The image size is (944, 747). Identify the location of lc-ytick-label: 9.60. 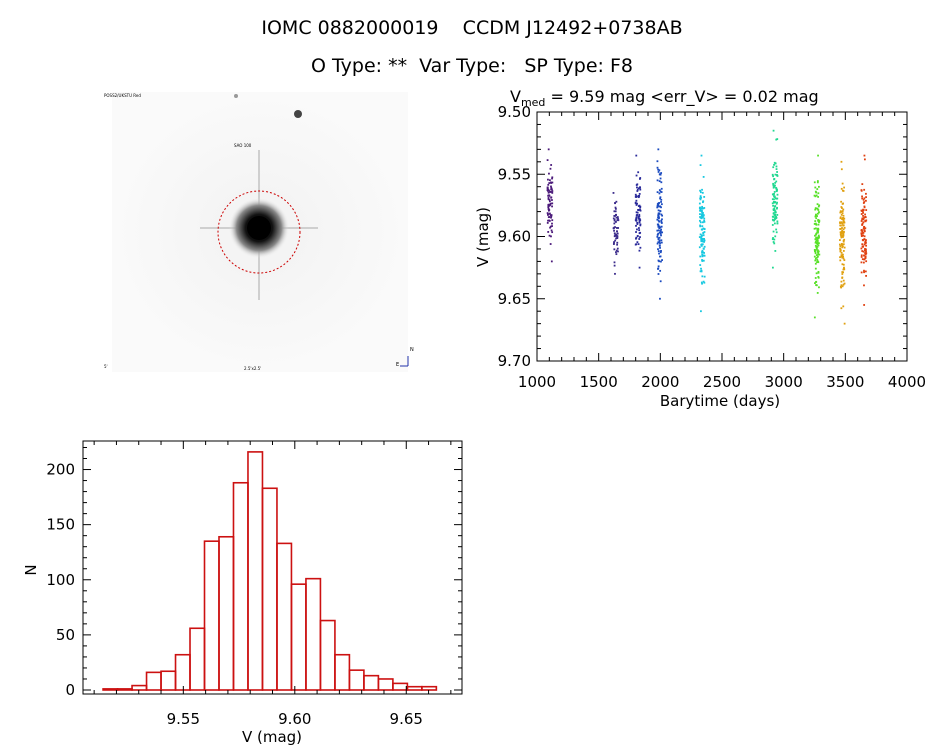
(514, 237).